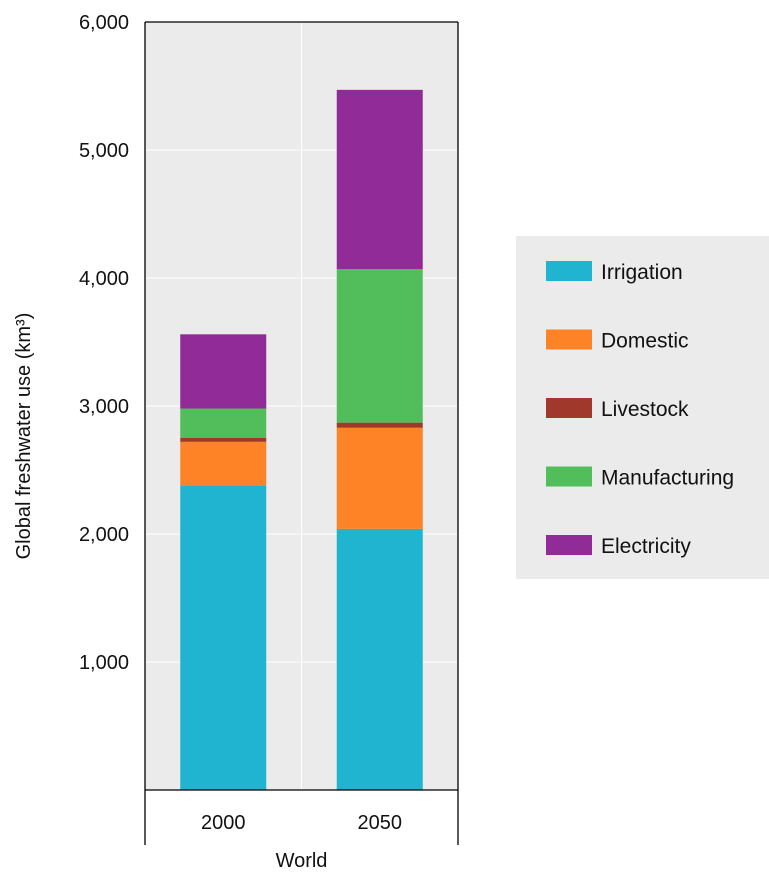 The width and height of the screenshot is (769, 873). I want to click on x-tick-label: 2050, so click(380, 823).